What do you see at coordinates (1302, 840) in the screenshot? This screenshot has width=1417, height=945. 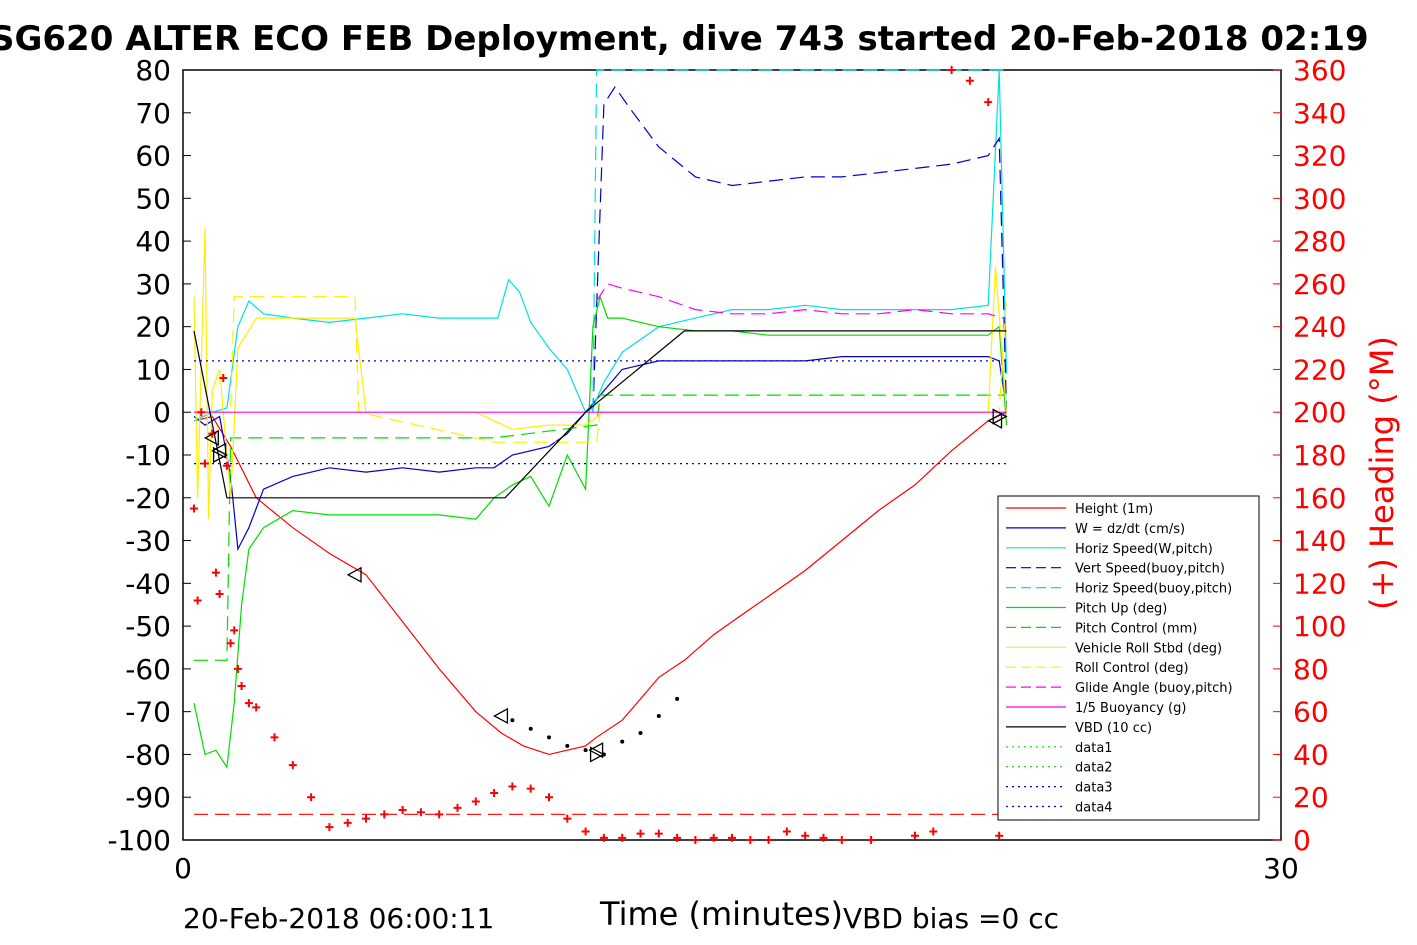 I see `y2-tick-label: 0` at bounding box center [1302, 840].